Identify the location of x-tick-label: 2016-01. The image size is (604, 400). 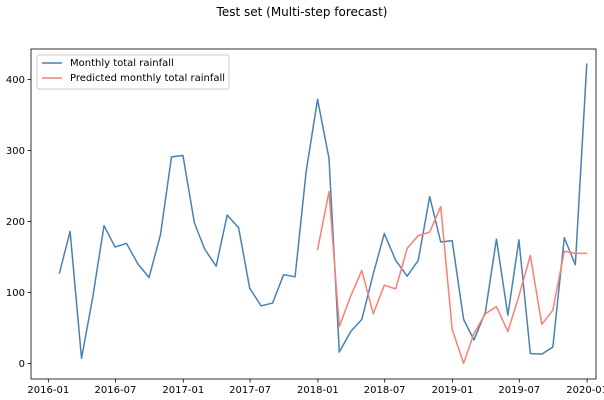
(48, 390).